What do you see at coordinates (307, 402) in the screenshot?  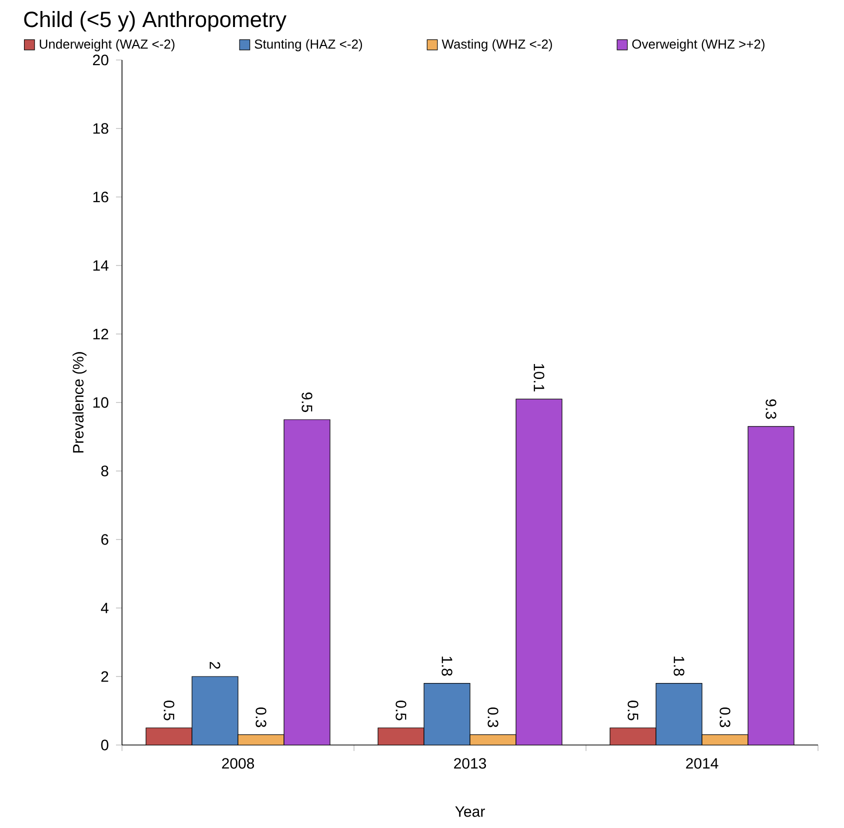 I see `data-label: 9.5` at bounding box center [307, 402].